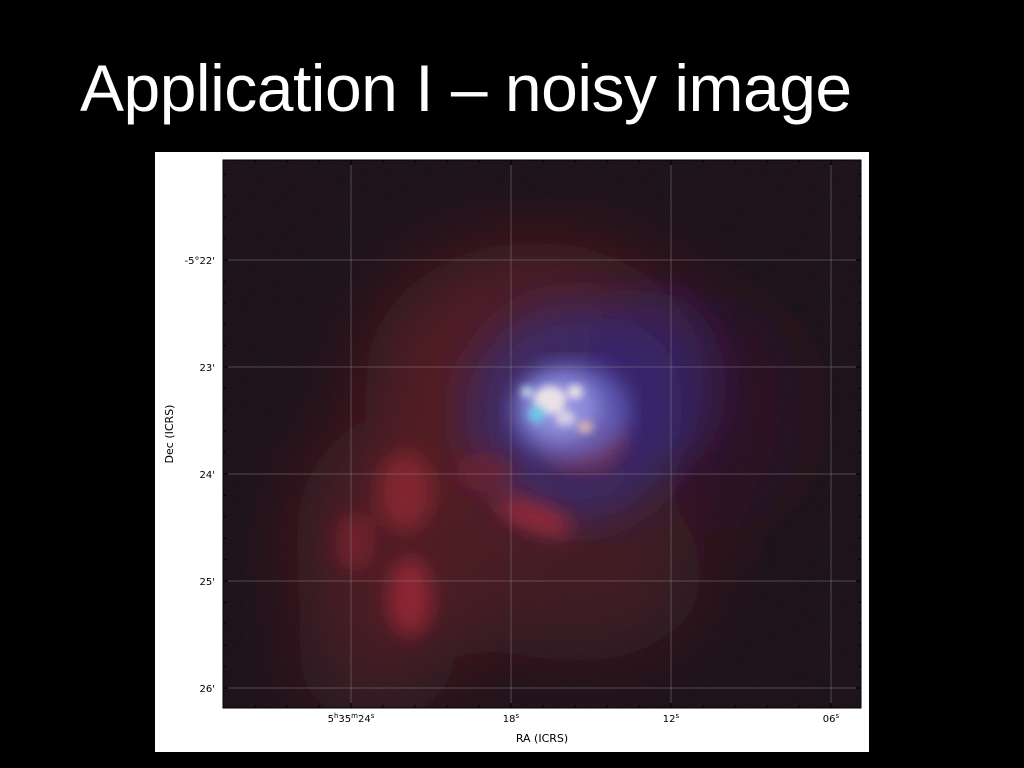 This screenshot has height=768, width=1024. What do you see at coordinates (671, 718) in the screenshot?
I see `x-tick-label: 12s` at bounding box center [671, 718].